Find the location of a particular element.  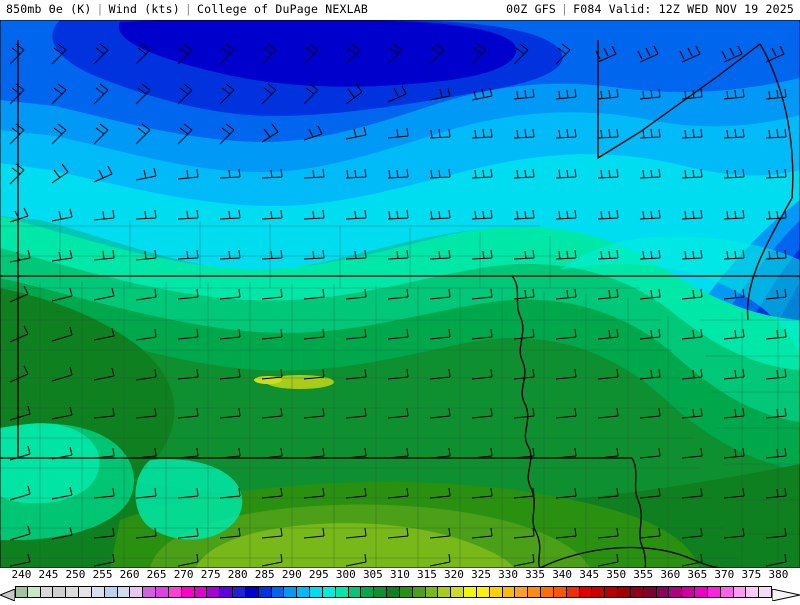

colorbar-swatches is located at coordinates (400, 594).